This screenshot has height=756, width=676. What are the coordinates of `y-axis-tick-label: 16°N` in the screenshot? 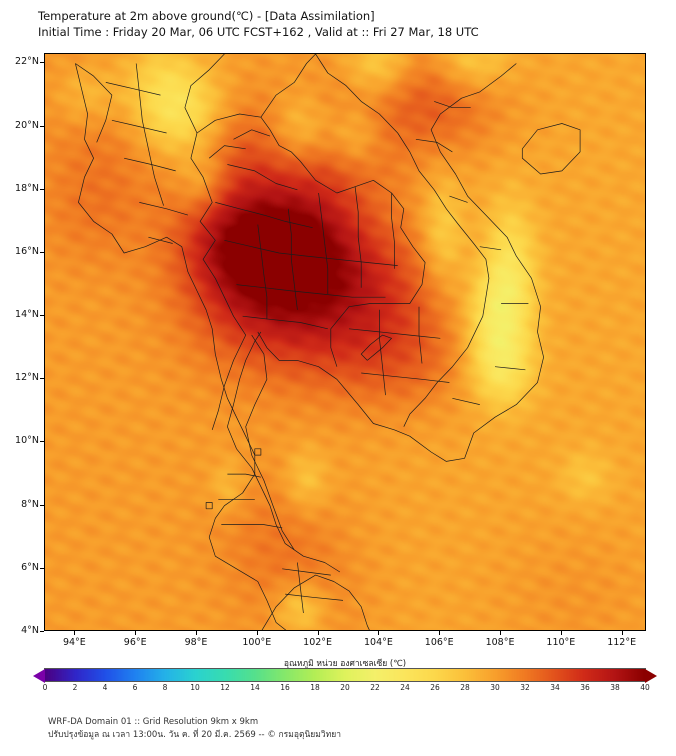 It's located at (27, 251).